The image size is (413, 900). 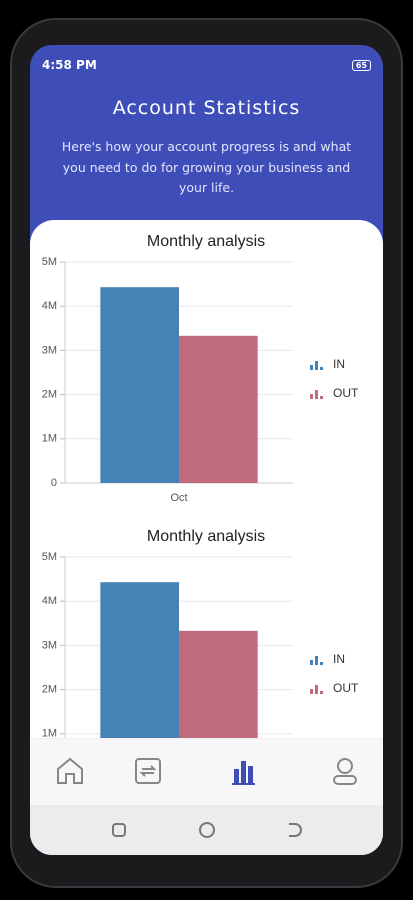 What do you see at coordinates (361, 65) in the screenshot?
I see `battery: 65` at bounding box center [361, 65].